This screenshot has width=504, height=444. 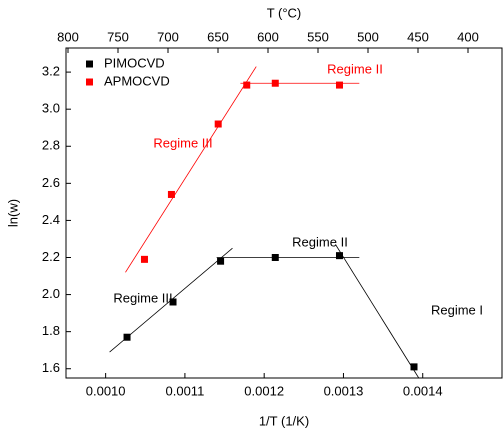 What do you see at coordinates (418, 36) in the screenshot?
I see `x2-tick-label: 450` at bounding box center [418, 36].